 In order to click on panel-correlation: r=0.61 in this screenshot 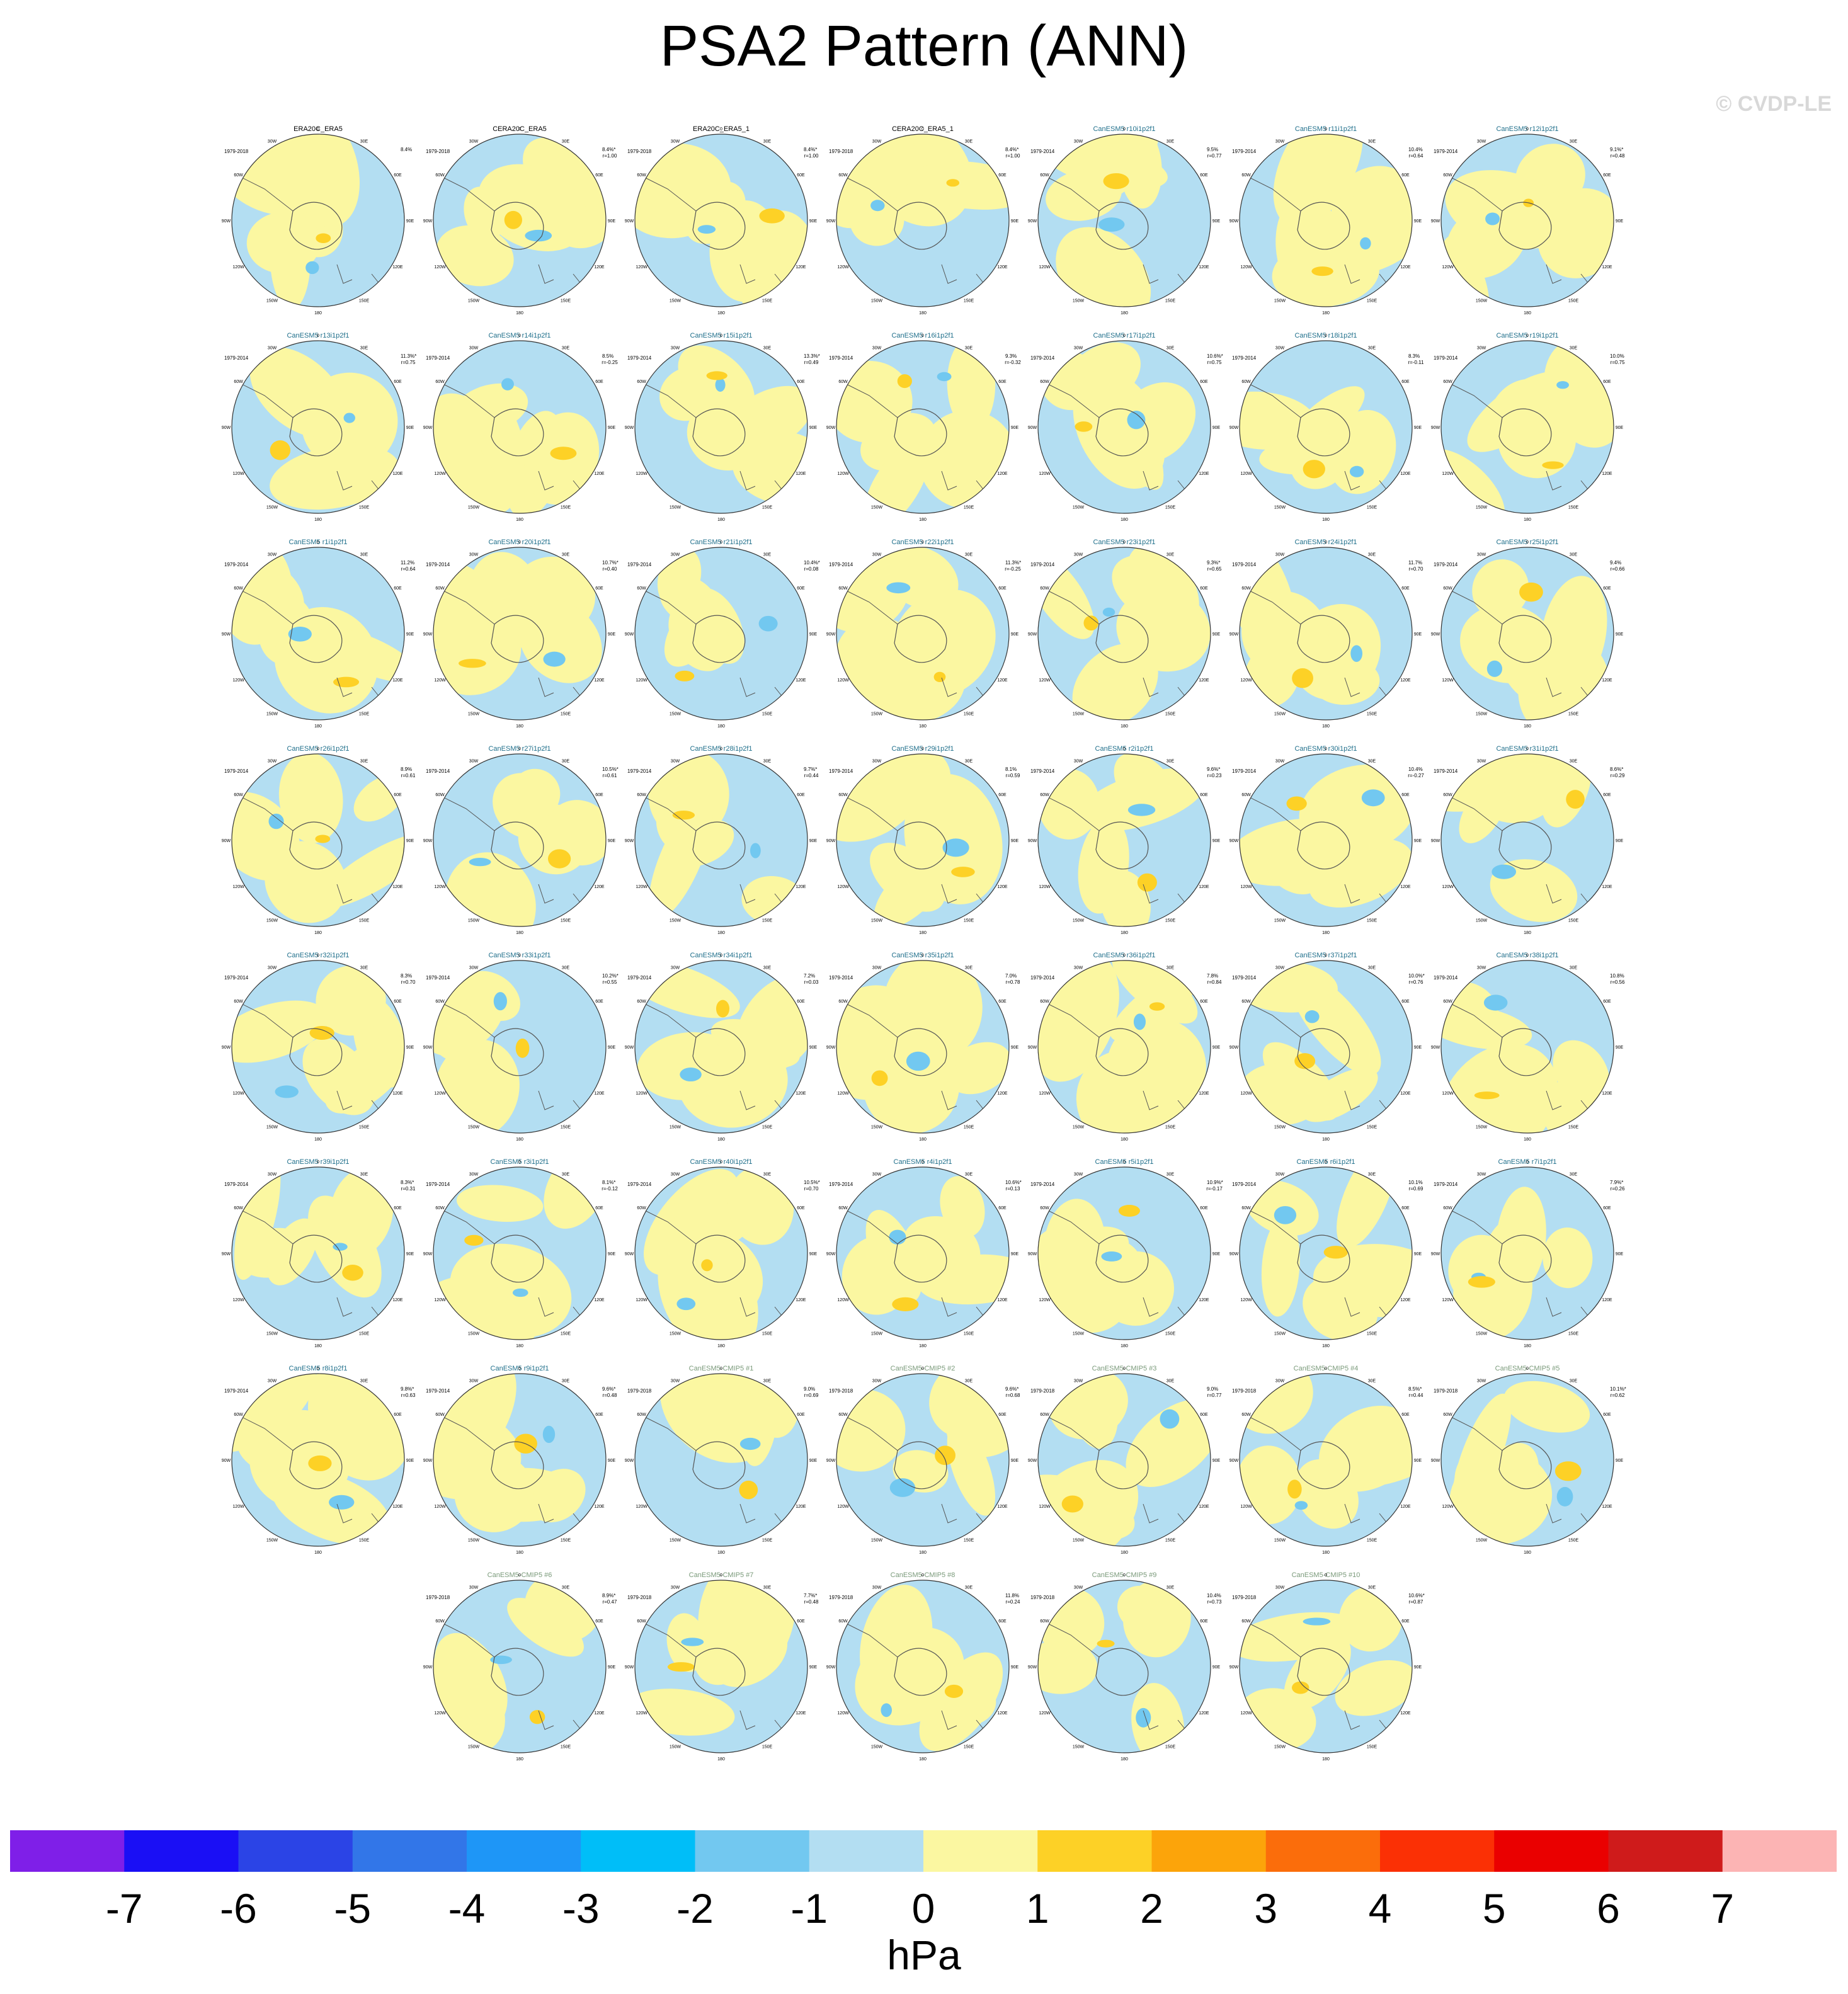, I will do `click(610, 775)`.